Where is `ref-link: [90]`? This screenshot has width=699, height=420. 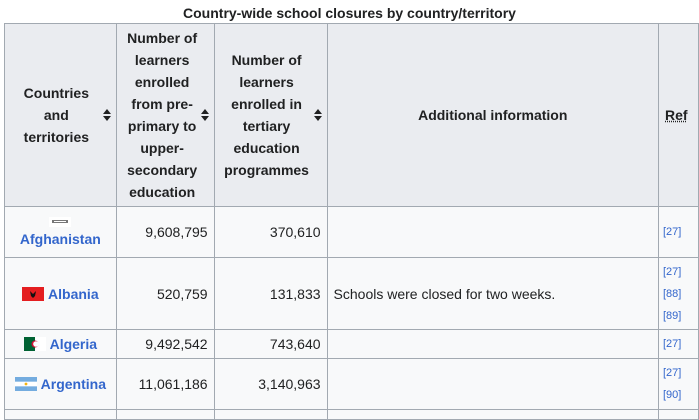 ref-link: [90] is located at coordinates (672, 395).